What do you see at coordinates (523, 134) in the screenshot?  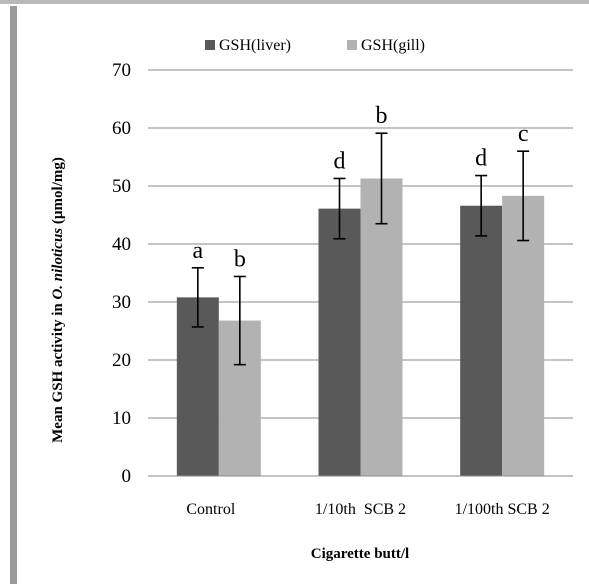 I see `significance-letter: c` at bounding box center [523, 134].